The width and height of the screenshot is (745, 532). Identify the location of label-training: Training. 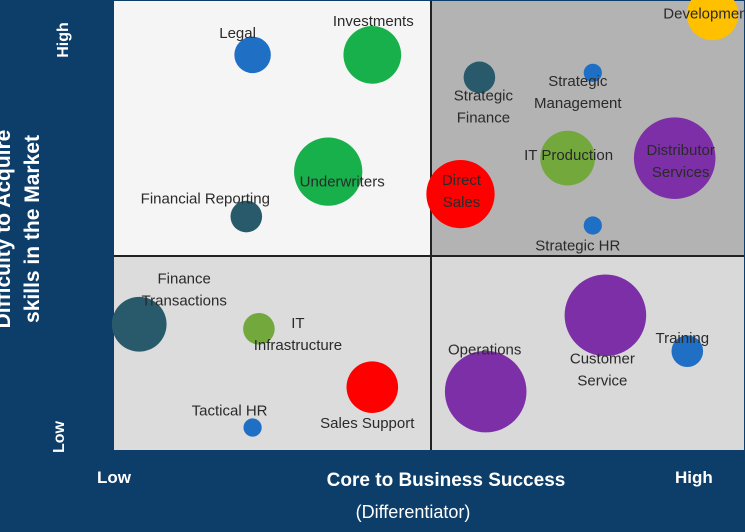
(682, 338).